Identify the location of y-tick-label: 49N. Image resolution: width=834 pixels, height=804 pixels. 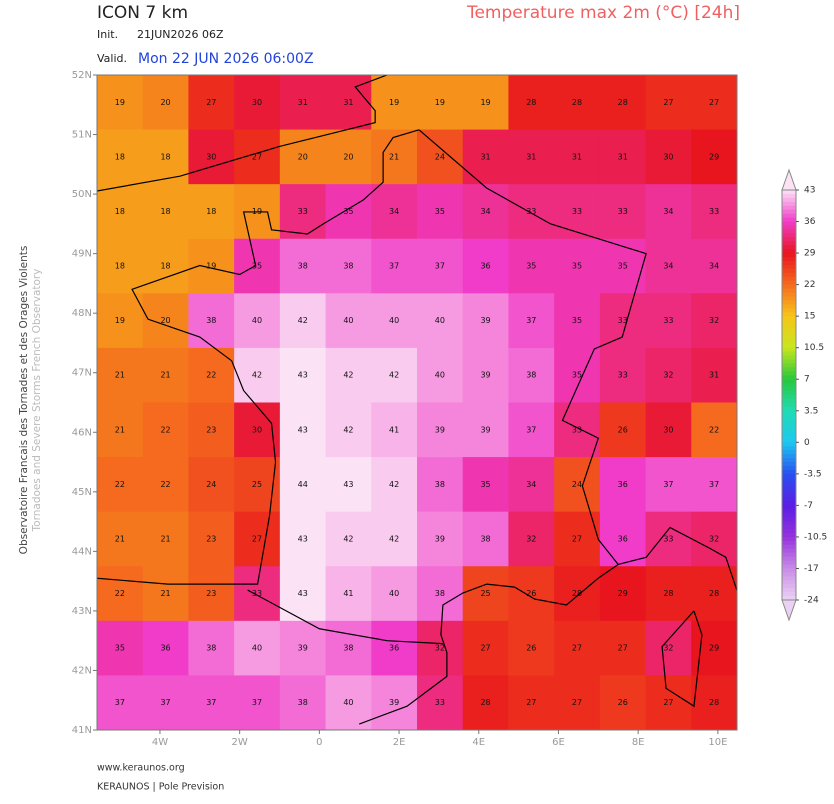
(82, 254).